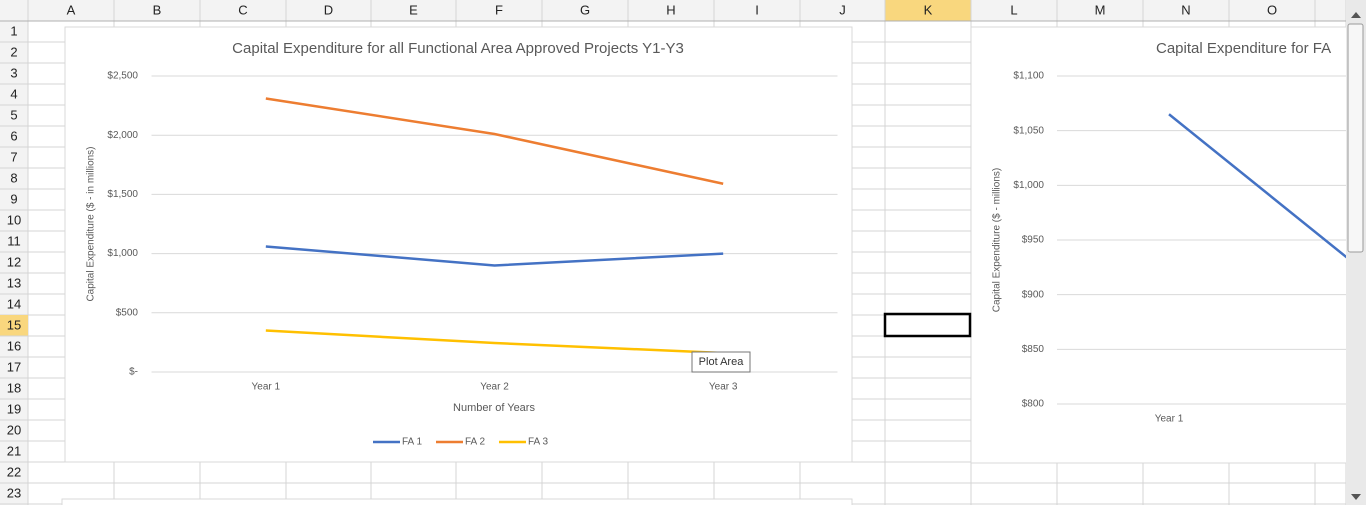 Image resolution: width=1366 pixels, height=505 pixels. Describe the element at coordinates (13, 30) in the screenshot. I see `row-header: 1` at that location.